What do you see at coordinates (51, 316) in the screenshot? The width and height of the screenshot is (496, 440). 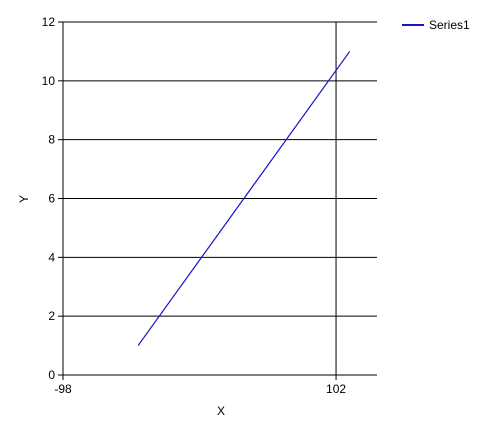 I see `y-tick-label-2: 2` at bounding box center [51, 316].